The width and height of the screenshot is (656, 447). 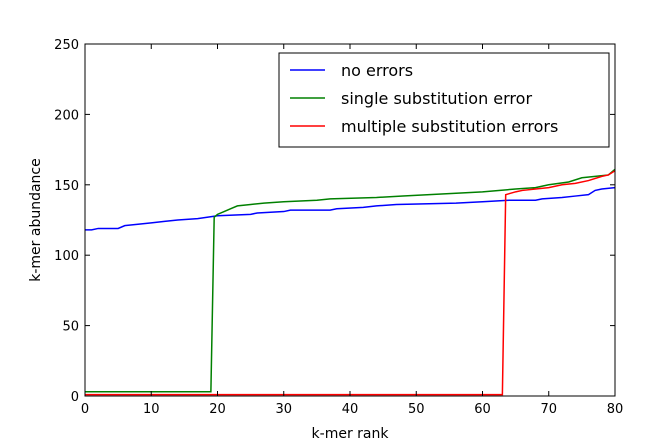 What do you see at coordinates (151, 409) in the screenshot?
I see `x-tick-label: 10` at bounding box center [151, 409].